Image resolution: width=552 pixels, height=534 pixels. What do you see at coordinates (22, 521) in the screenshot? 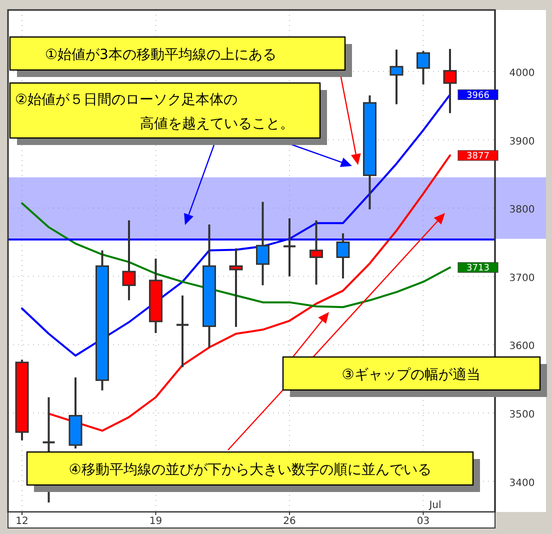
I see `x-tick-label: 12` at bounding box center [22, 521].